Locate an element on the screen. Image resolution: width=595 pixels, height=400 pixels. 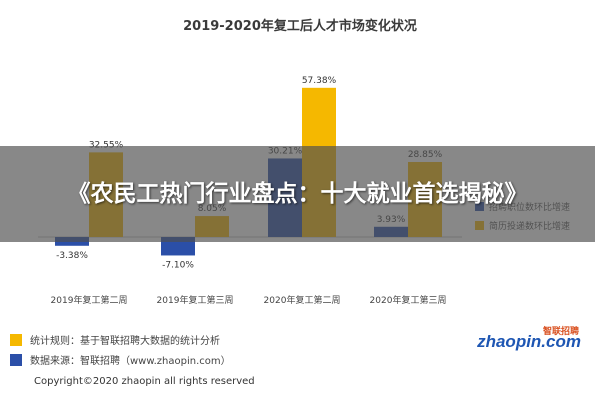
rule-swatch is located at coordinates (16, 339).